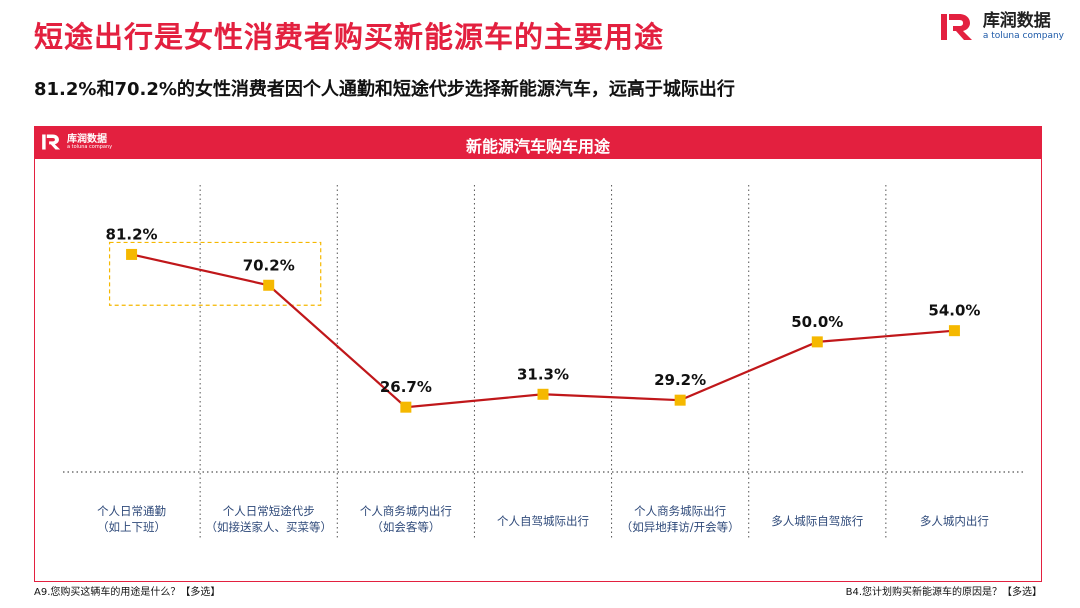 The height and width of the screenshot is (608, 1080). I want to click on kr-logo-icon, so click(956, 27).